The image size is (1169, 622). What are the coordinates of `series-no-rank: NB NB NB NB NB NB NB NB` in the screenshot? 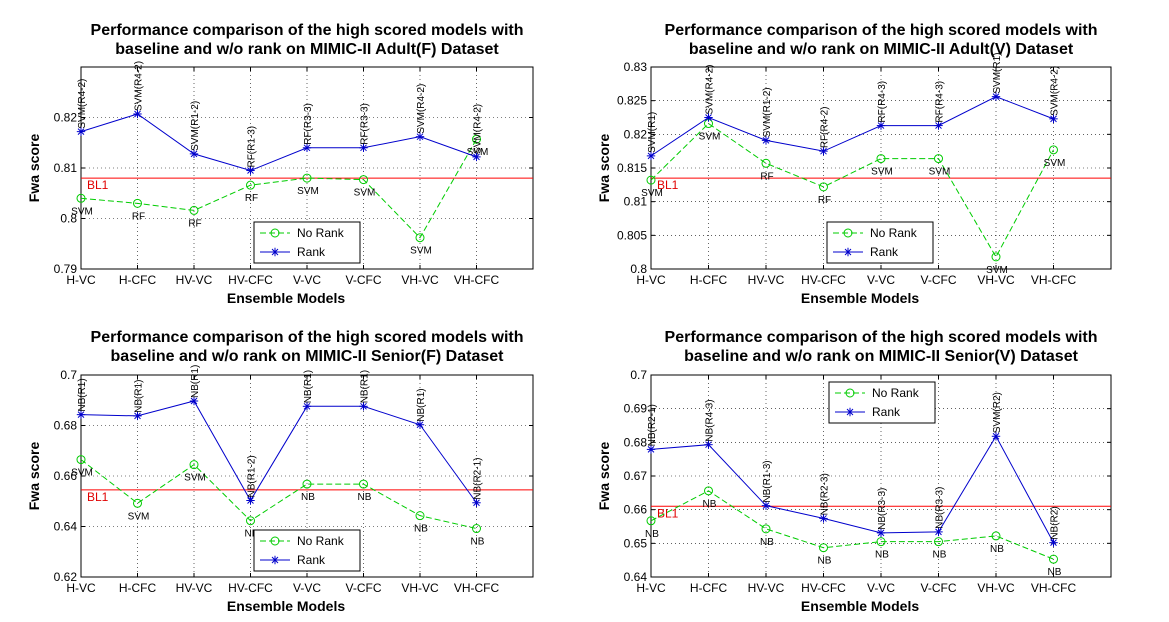 It's located at (853, 532).